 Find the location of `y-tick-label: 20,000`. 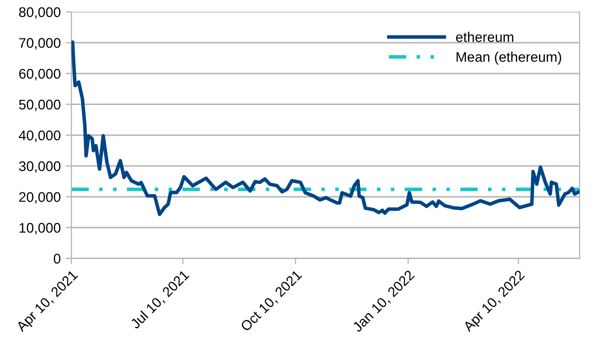

y-tick-label: 20,000 is located at coordinates (39, 198).